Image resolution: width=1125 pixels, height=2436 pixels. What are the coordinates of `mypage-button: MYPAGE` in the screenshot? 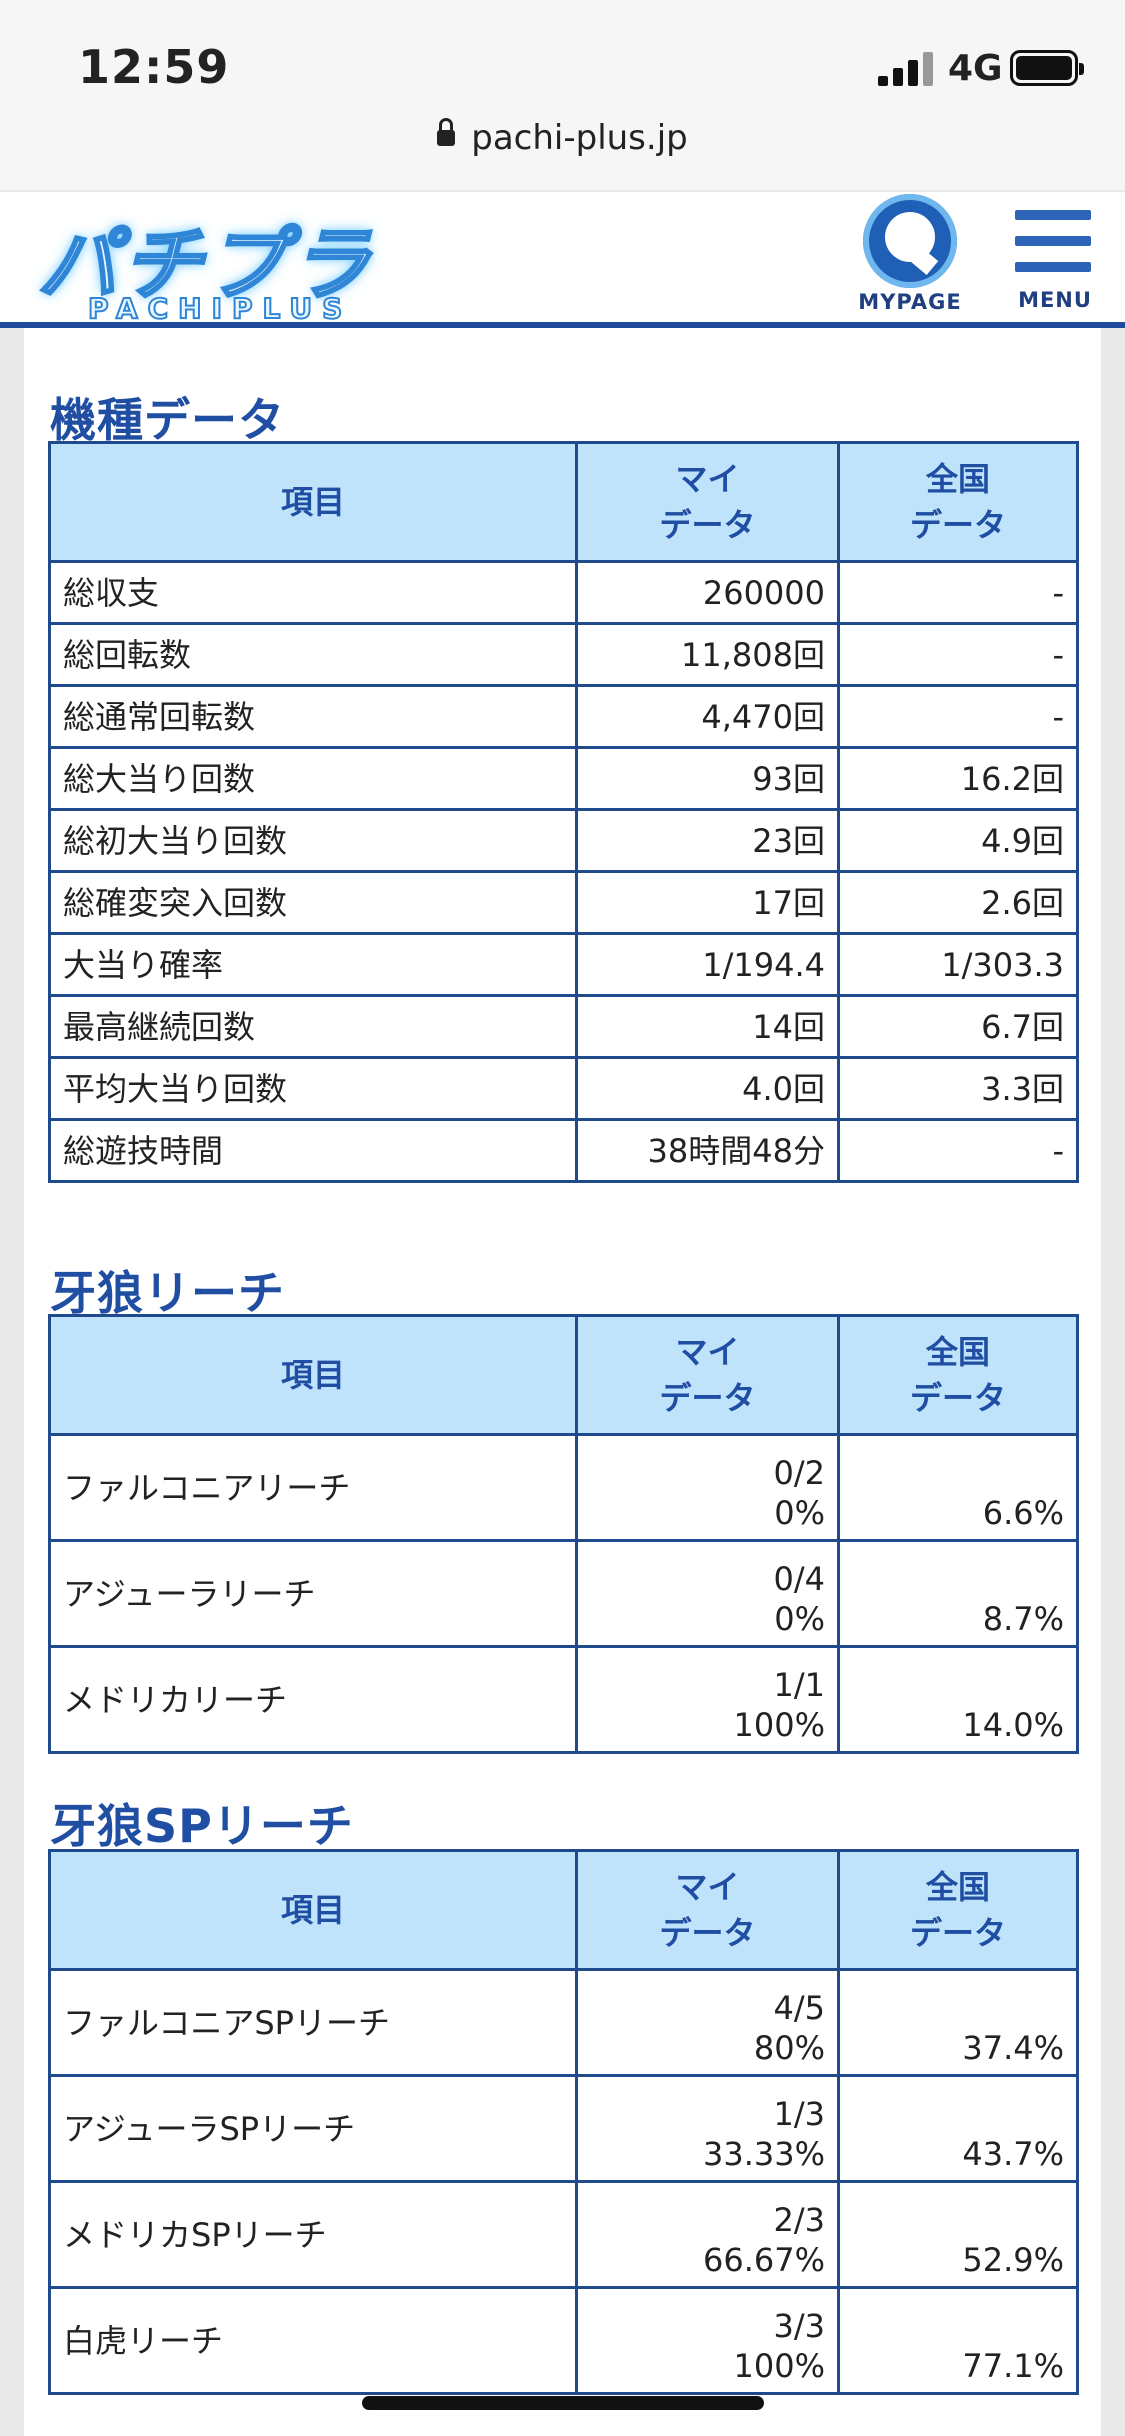 It's located at (910, 254).